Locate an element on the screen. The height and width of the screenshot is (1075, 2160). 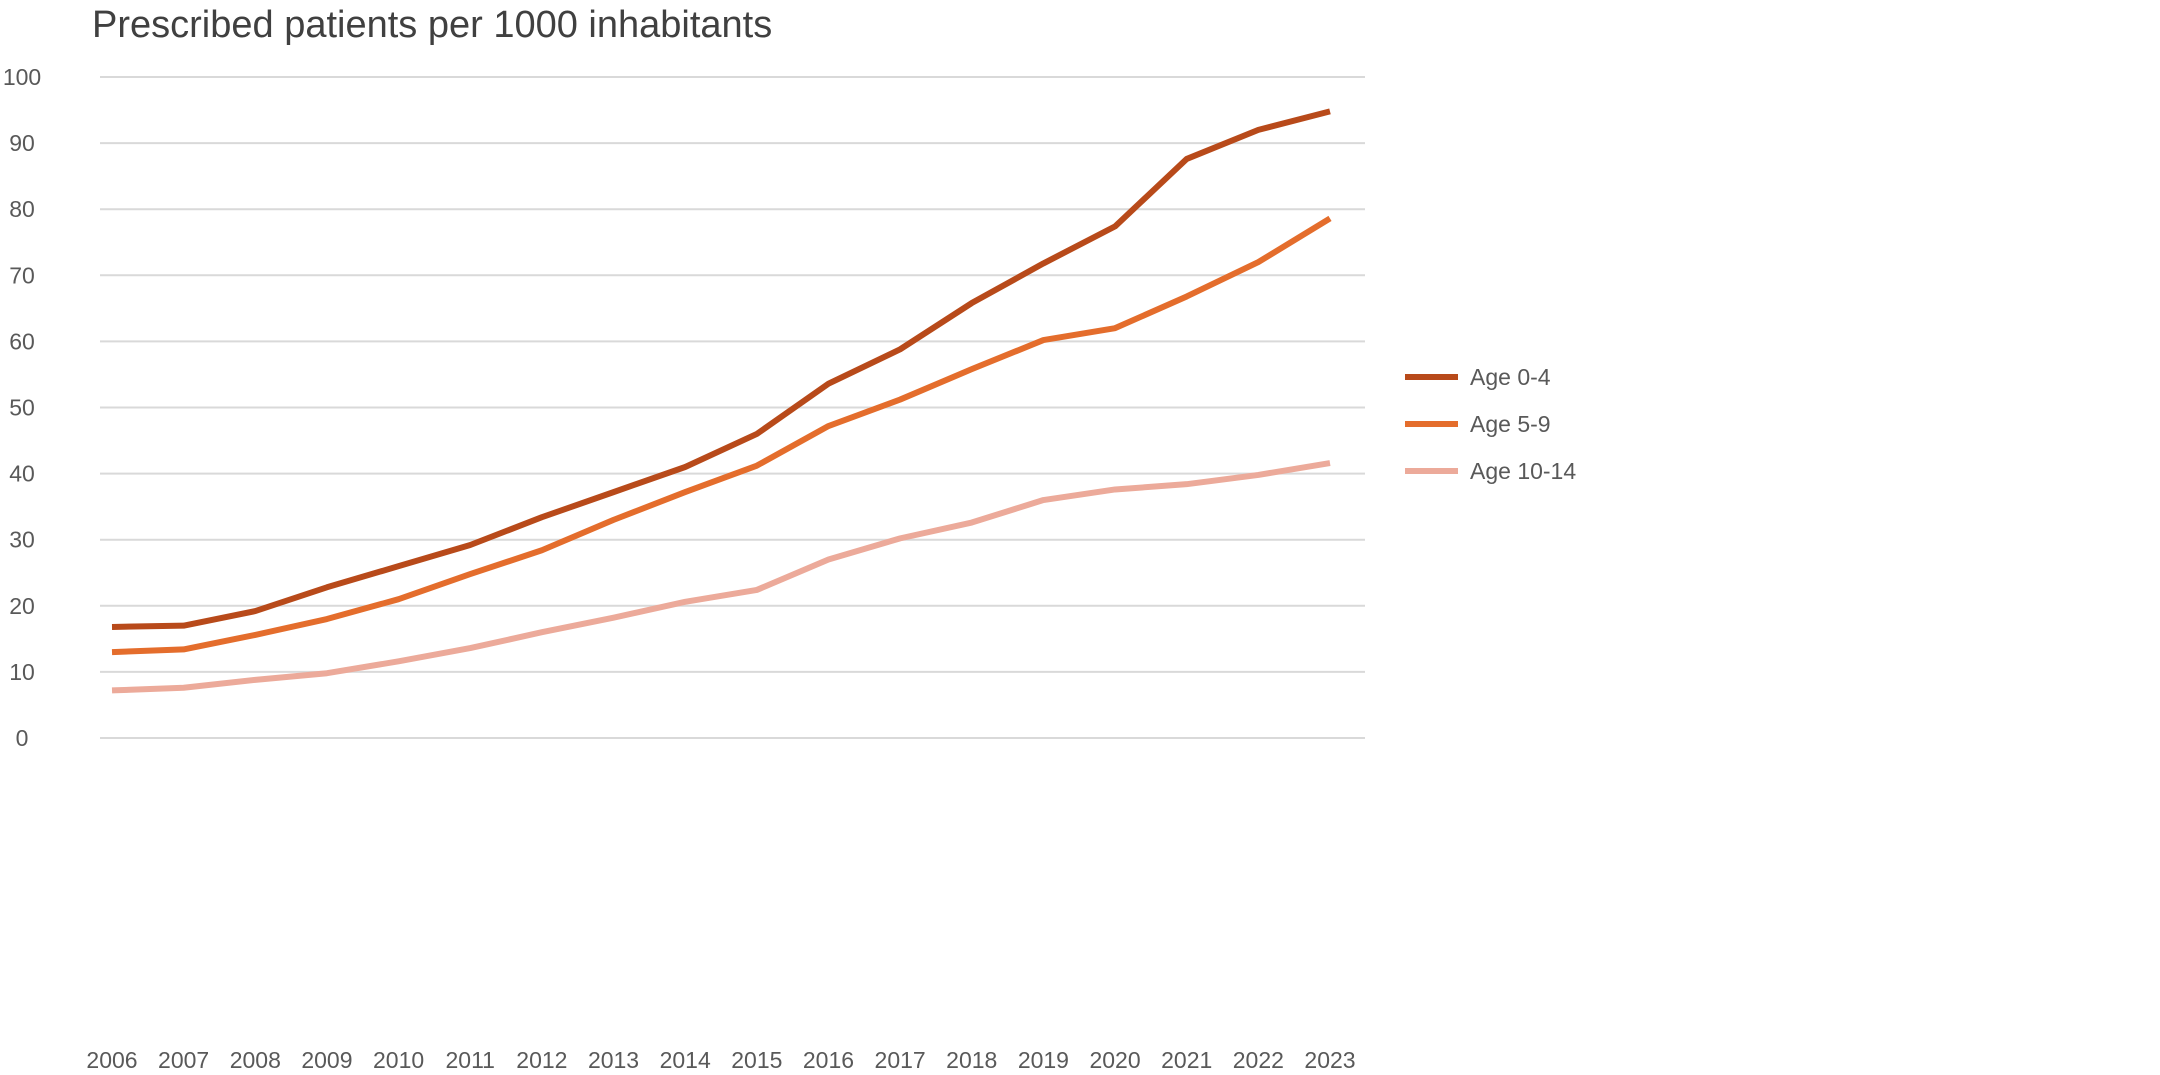
legend-label: Age 5-9 is located at coordinates (1510, 424).